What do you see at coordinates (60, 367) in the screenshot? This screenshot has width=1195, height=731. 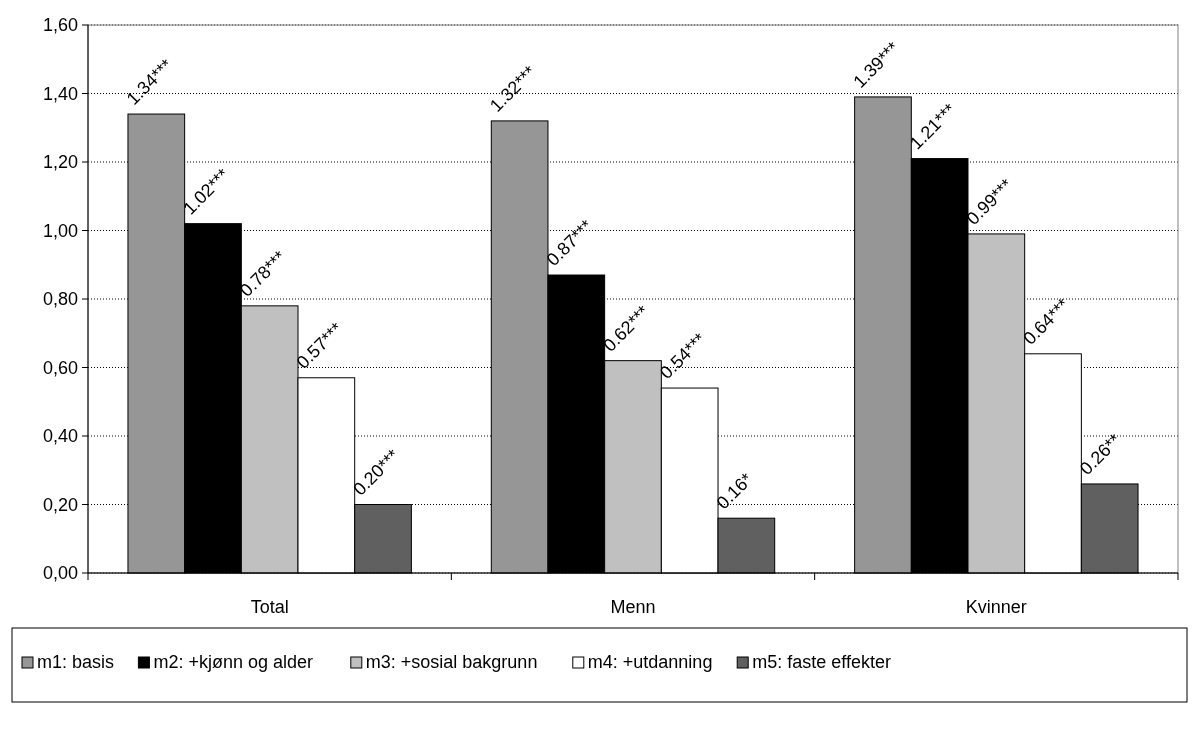 I see `y-tick-label: 0,60` at bounding box center [60, 367].